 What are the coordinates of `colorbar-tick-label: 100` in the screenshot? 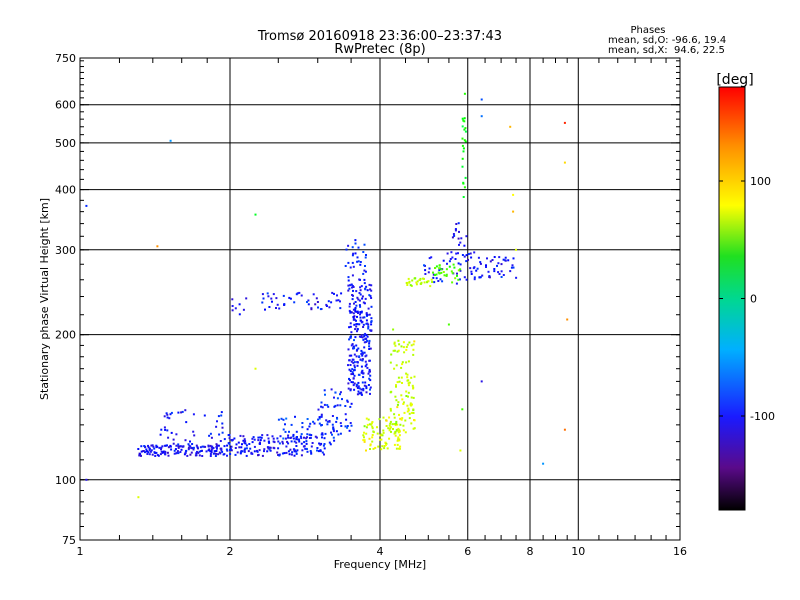 It's located at (760, 181).